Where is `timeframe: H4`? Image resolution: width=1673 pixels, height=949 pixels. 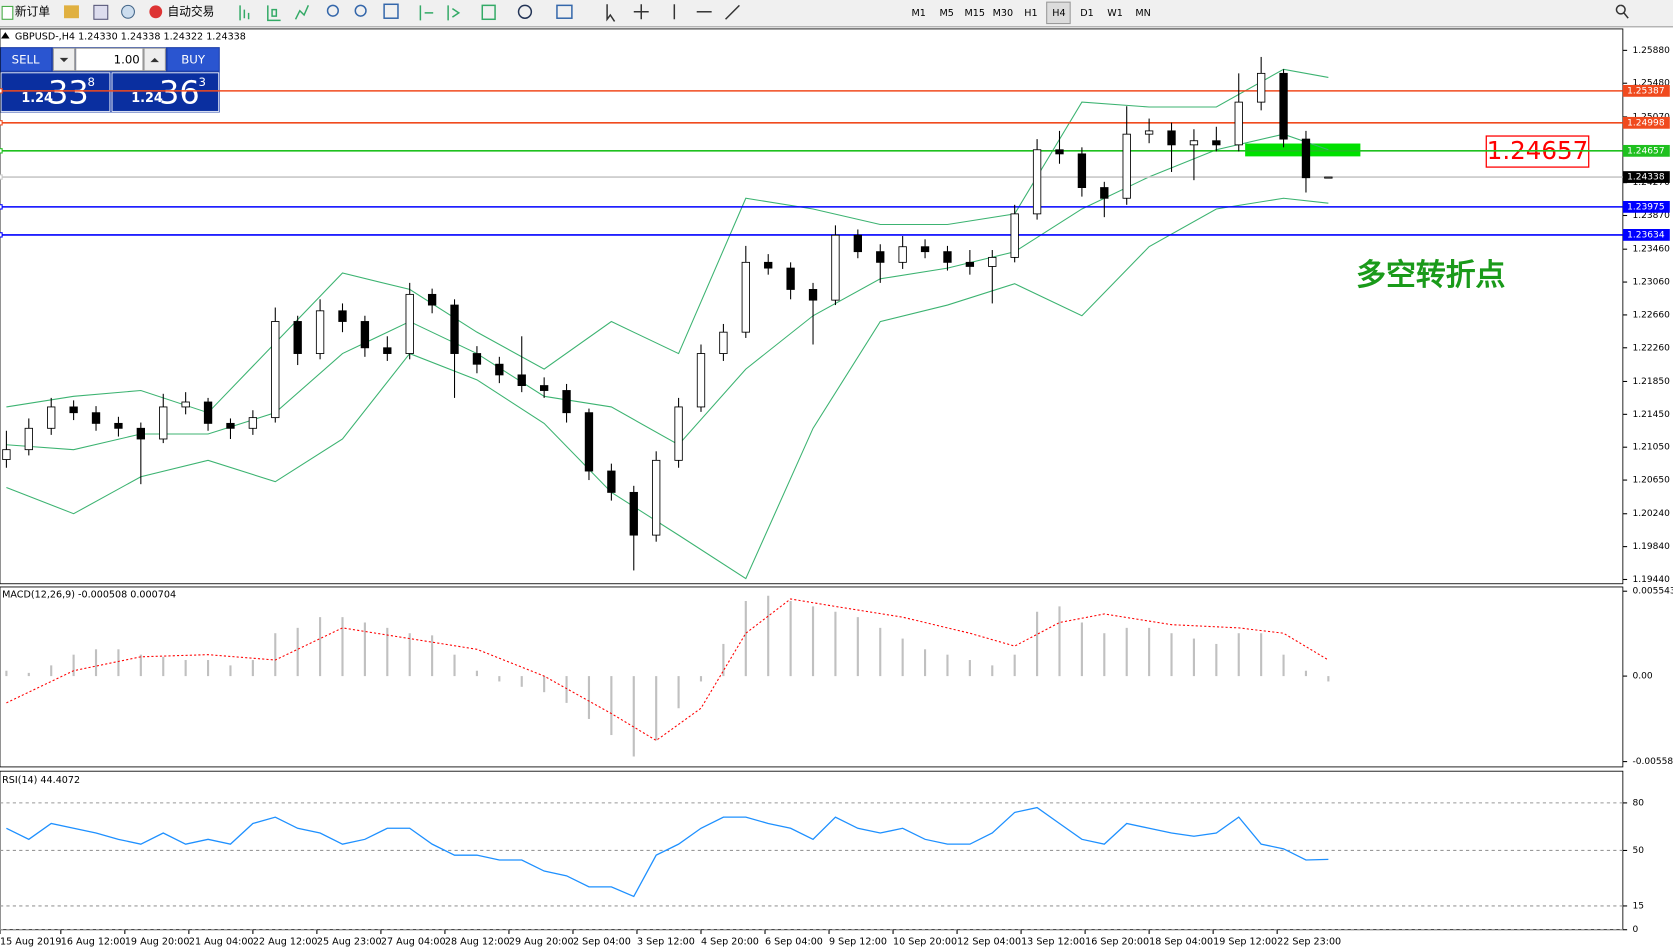 timeframe: H4 is located at coordinates (1058, 13).